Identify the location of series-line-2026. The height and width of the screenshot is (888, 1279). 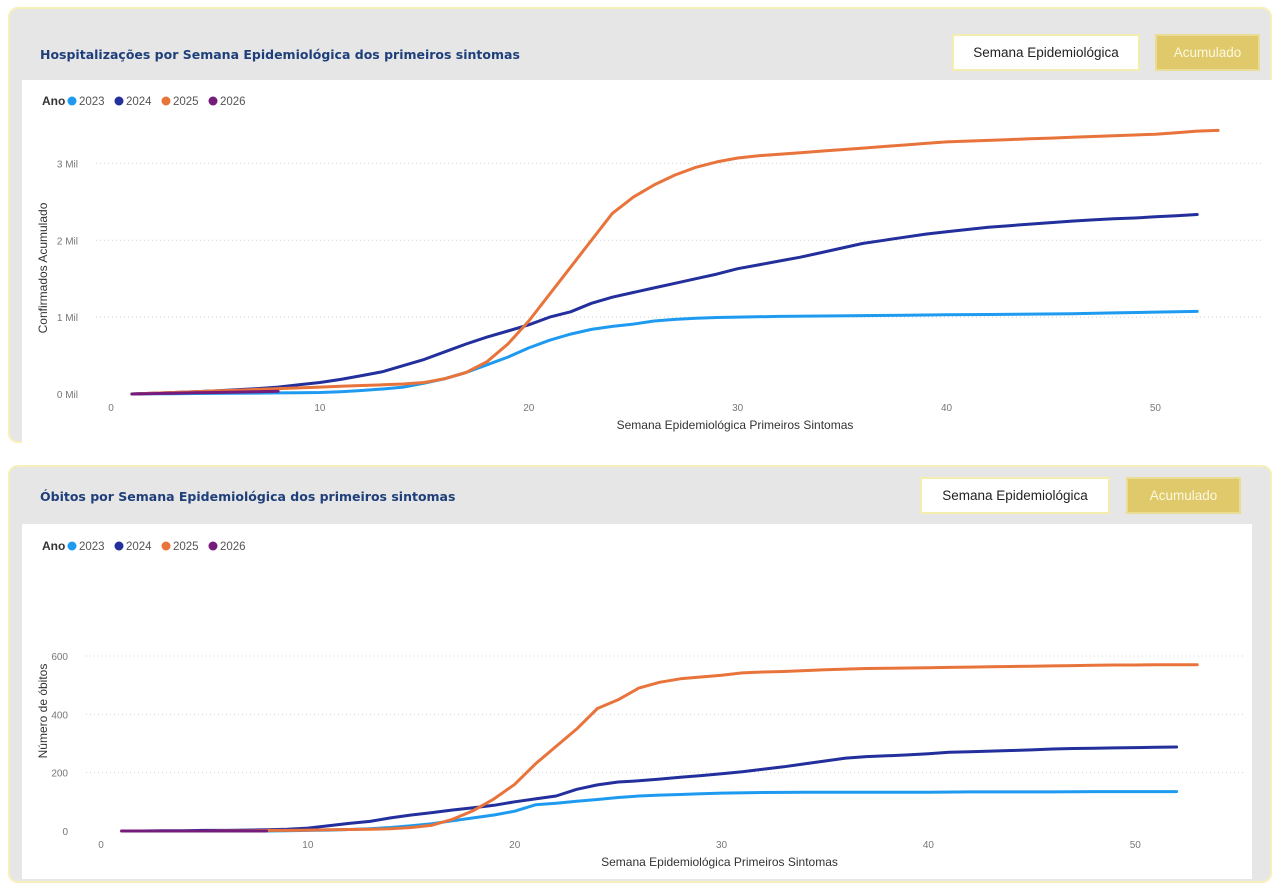
(205, 392).